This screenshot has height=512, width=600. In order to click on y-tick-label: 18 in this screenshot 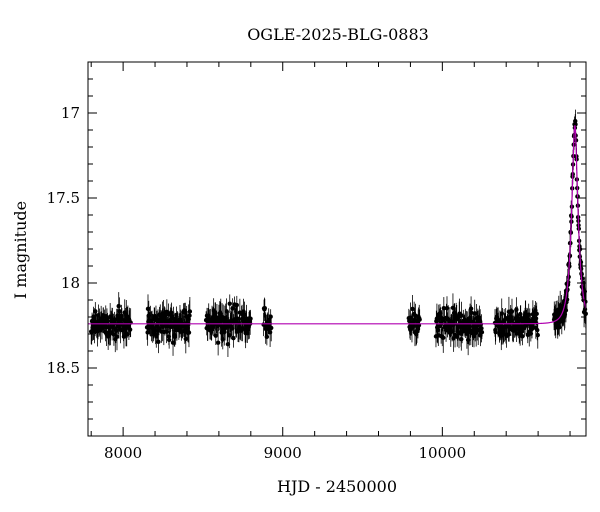, I will do `click(70, 283)`.